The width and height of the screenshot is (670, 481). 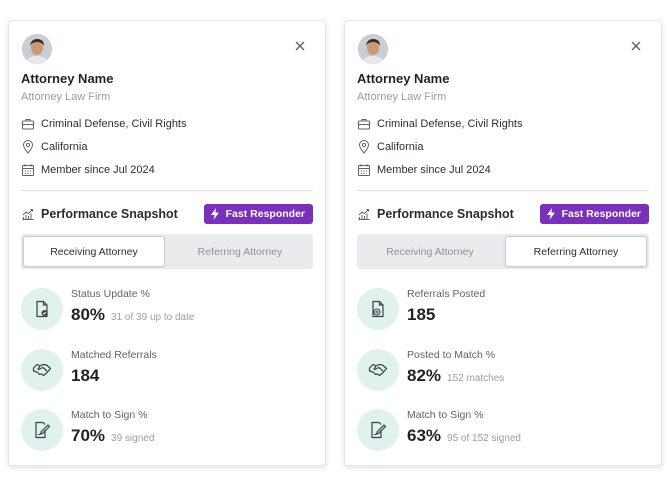 I want to click on metric-sub: 39 signed, so click(x=133, y=438).